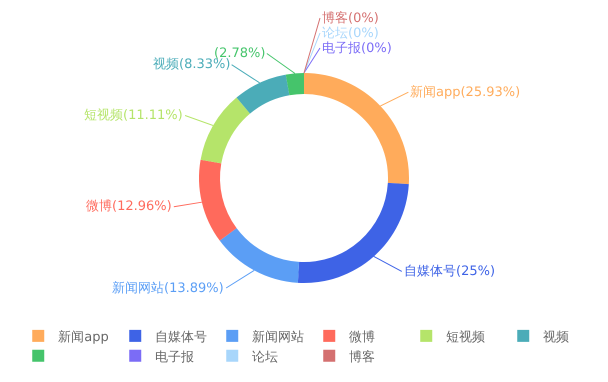 This screenshot has width=608, height=382. Describe the element at coordinates (466, 337) in the screenshot. I see `legend-label: 短视频` at that location.